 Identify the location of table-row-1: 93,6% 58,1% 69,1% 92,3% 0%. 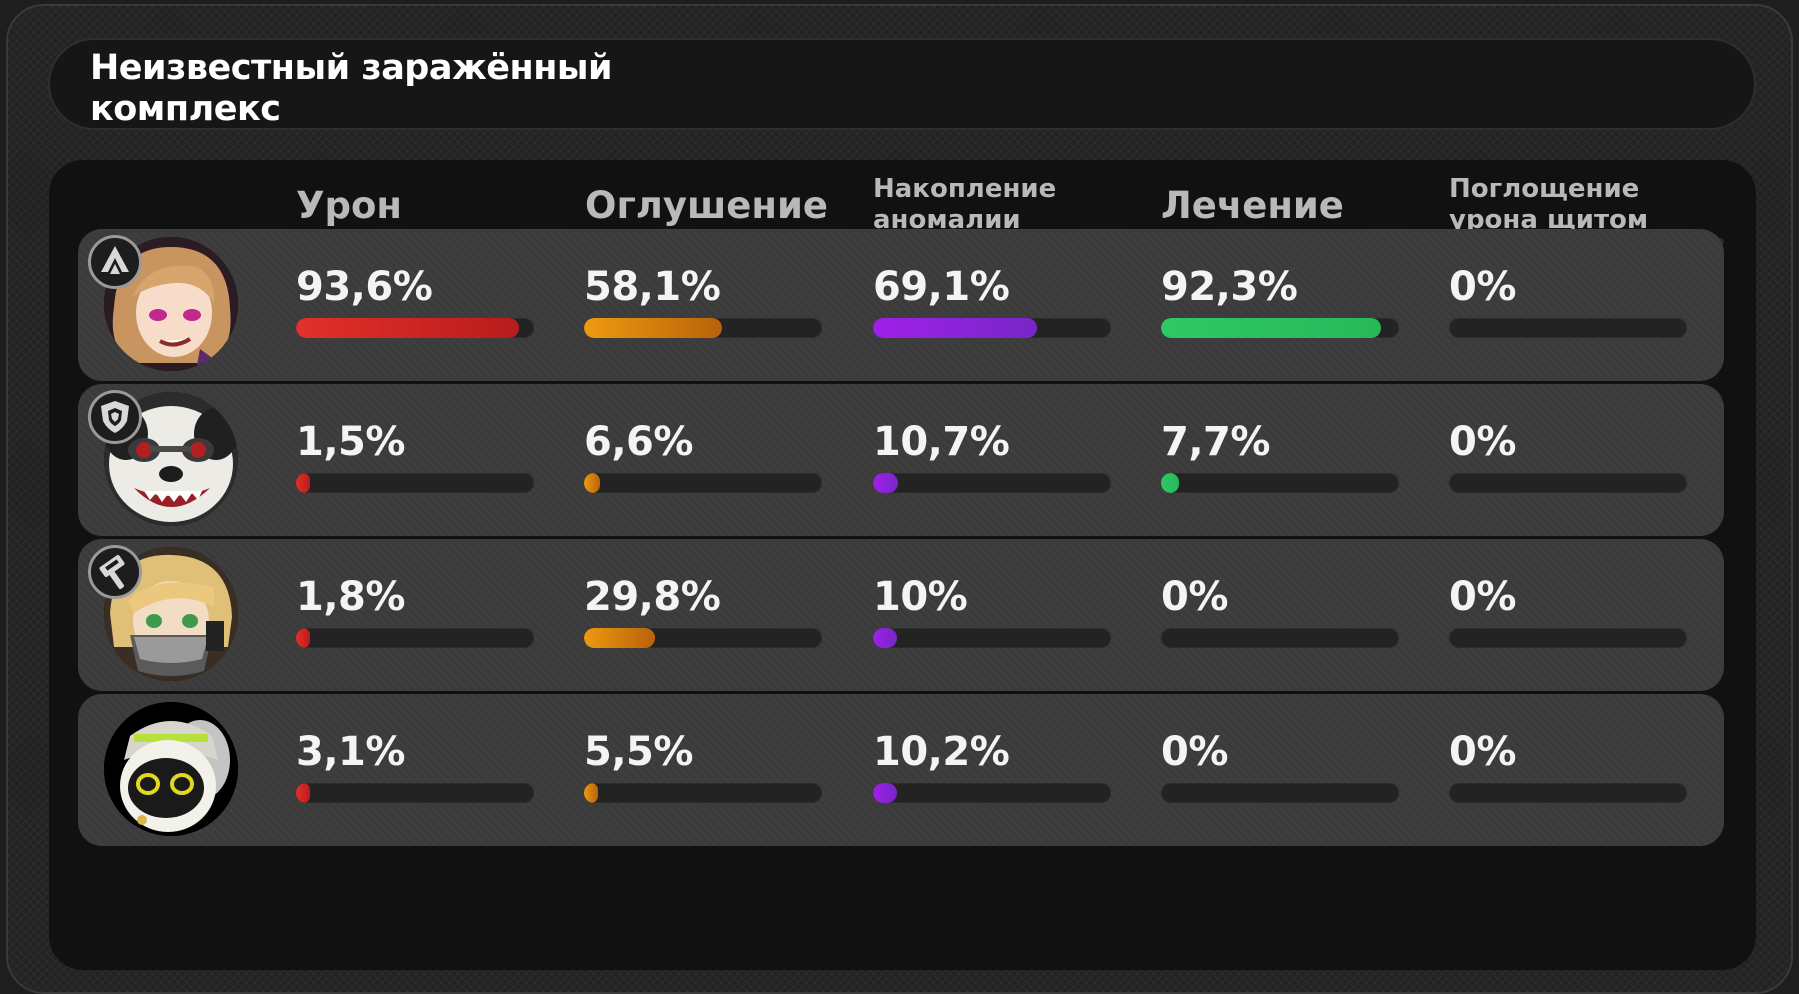
(901, 305).